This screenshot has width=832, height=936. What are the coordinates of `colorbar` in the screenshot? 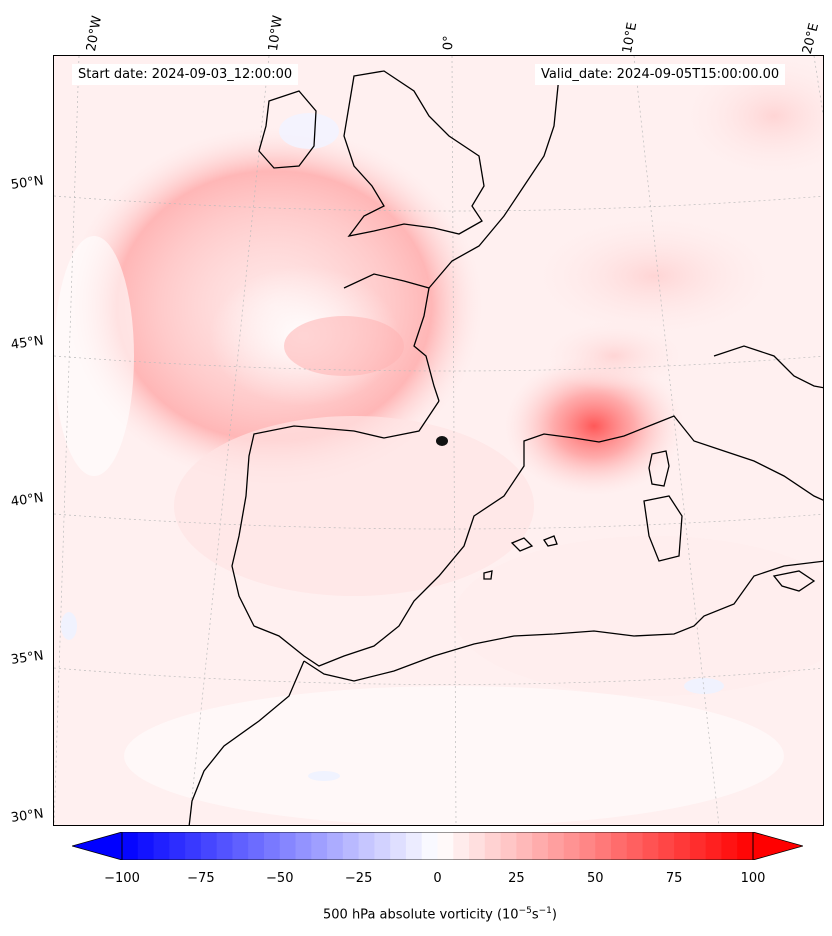 It's located at (437, 846).